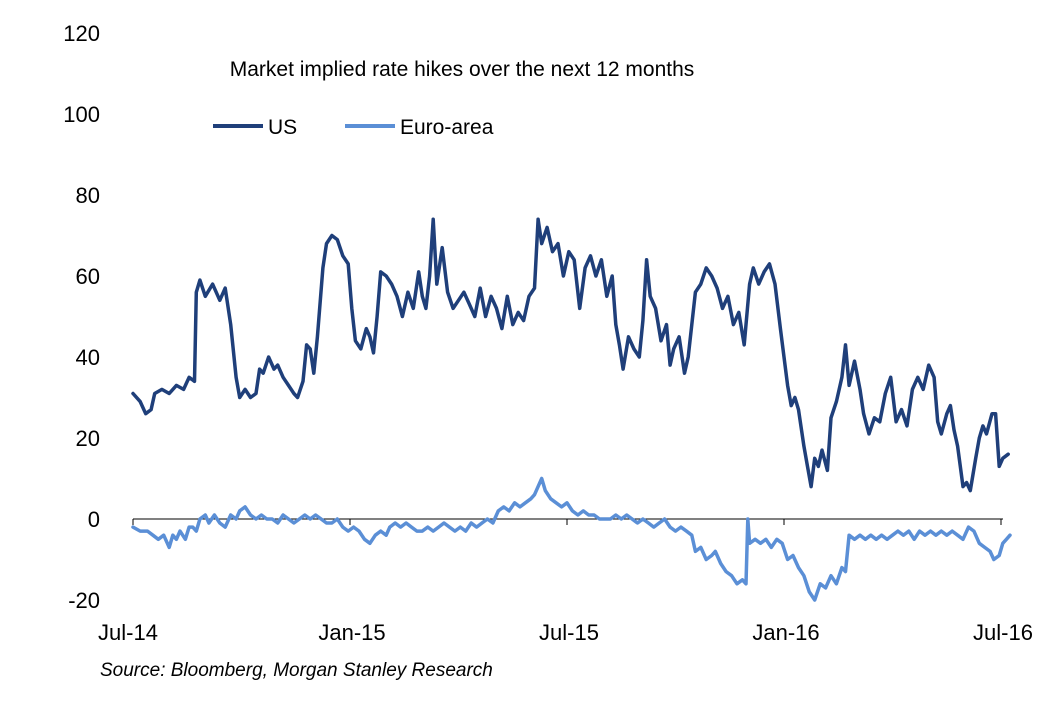  Describe the element at coordinates (88, 438) in the screenshot. I see `y-tick-label: 20` at that location.